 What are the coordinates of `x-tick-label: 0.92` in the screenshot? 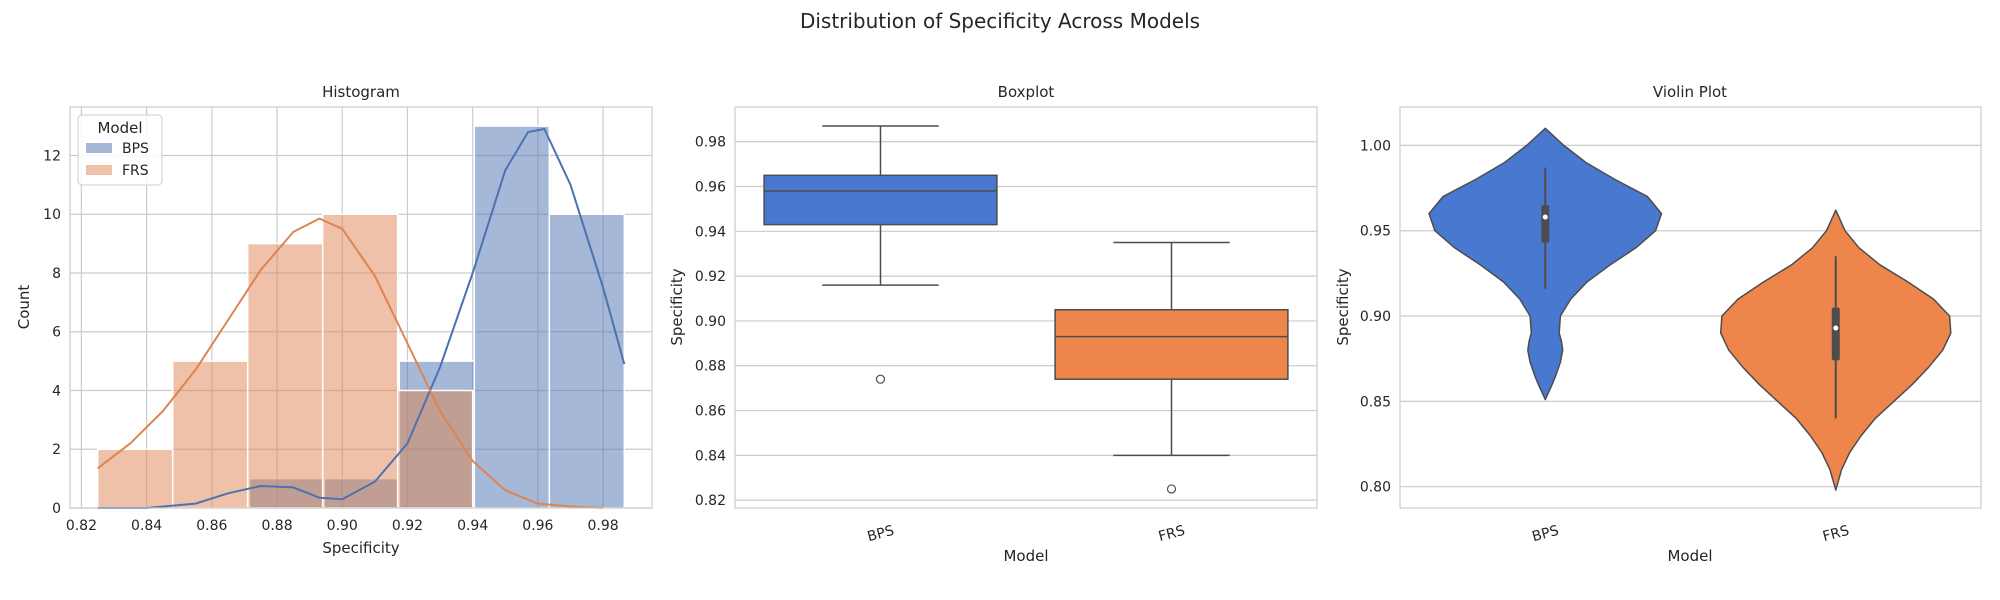 It's located at (407, 526).